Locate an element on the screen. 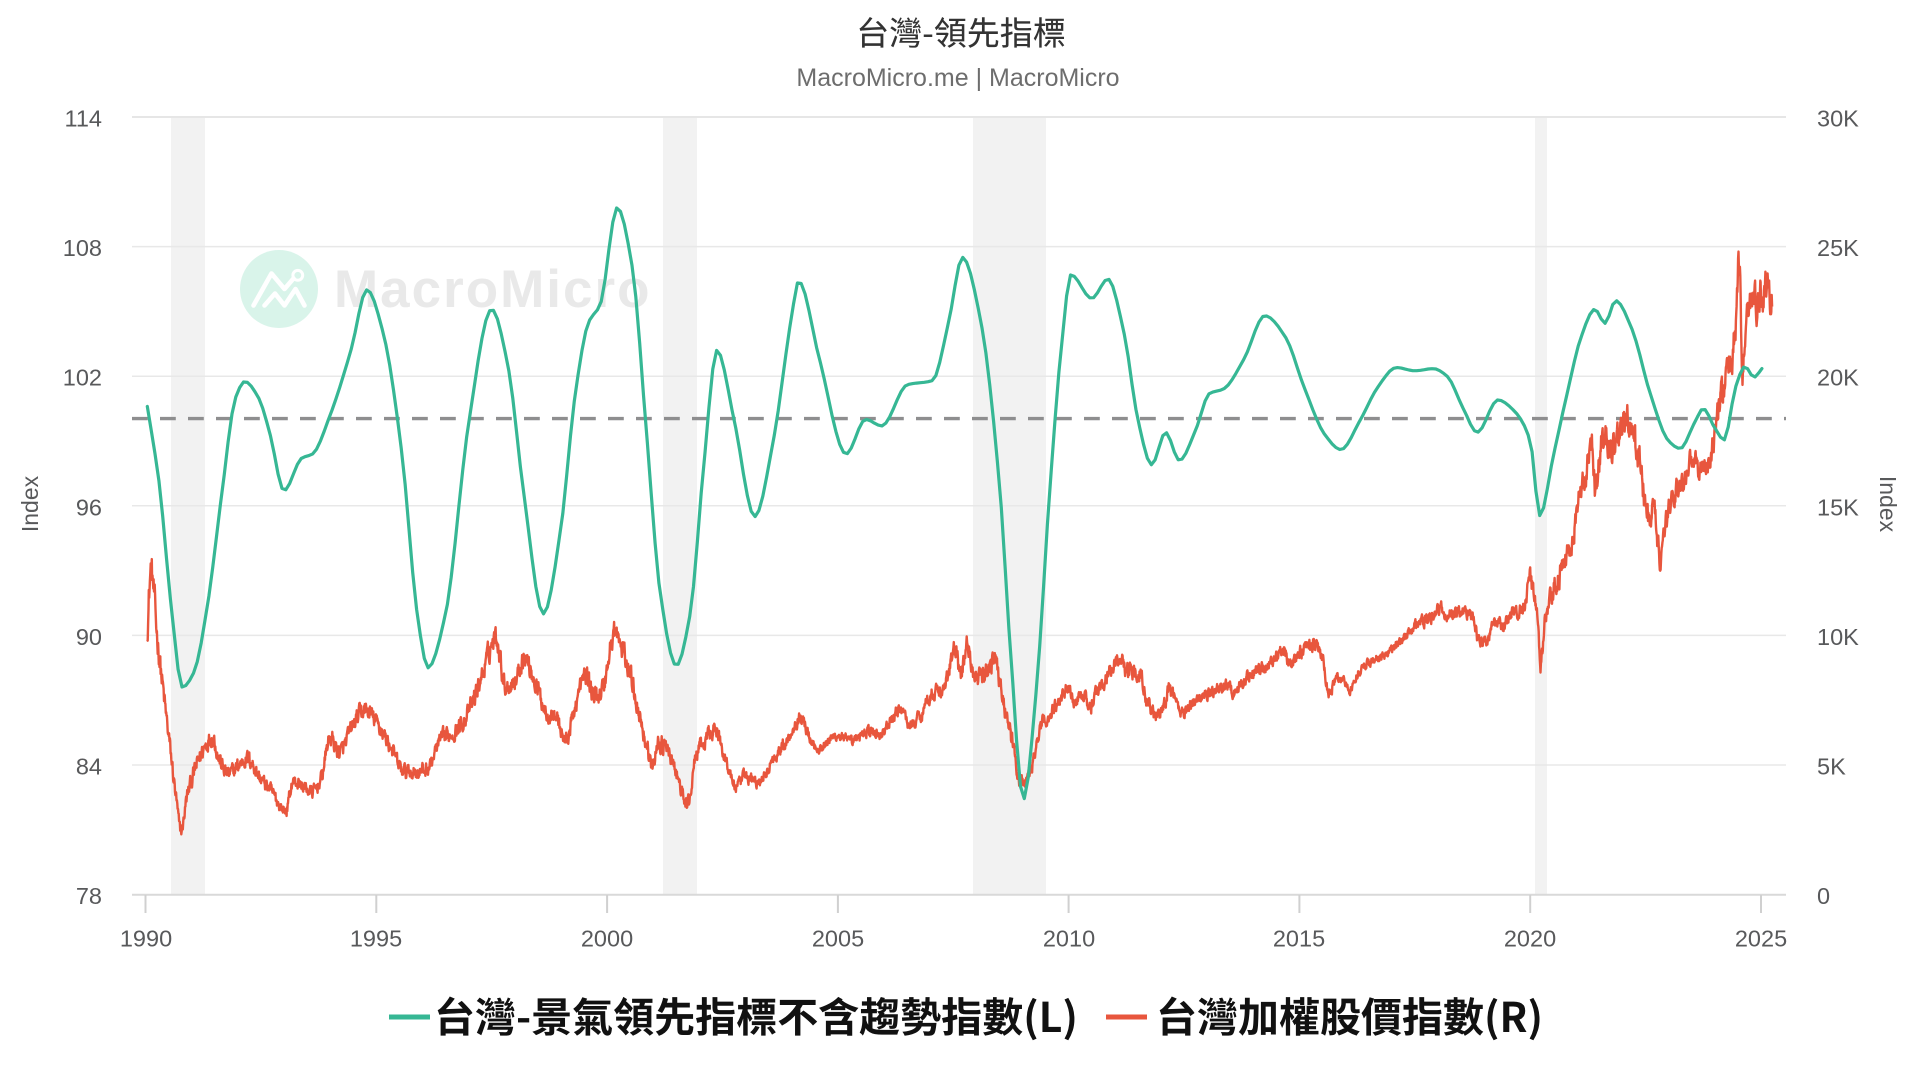  svg-text: 2010 is located at coordinates (1069, 939).